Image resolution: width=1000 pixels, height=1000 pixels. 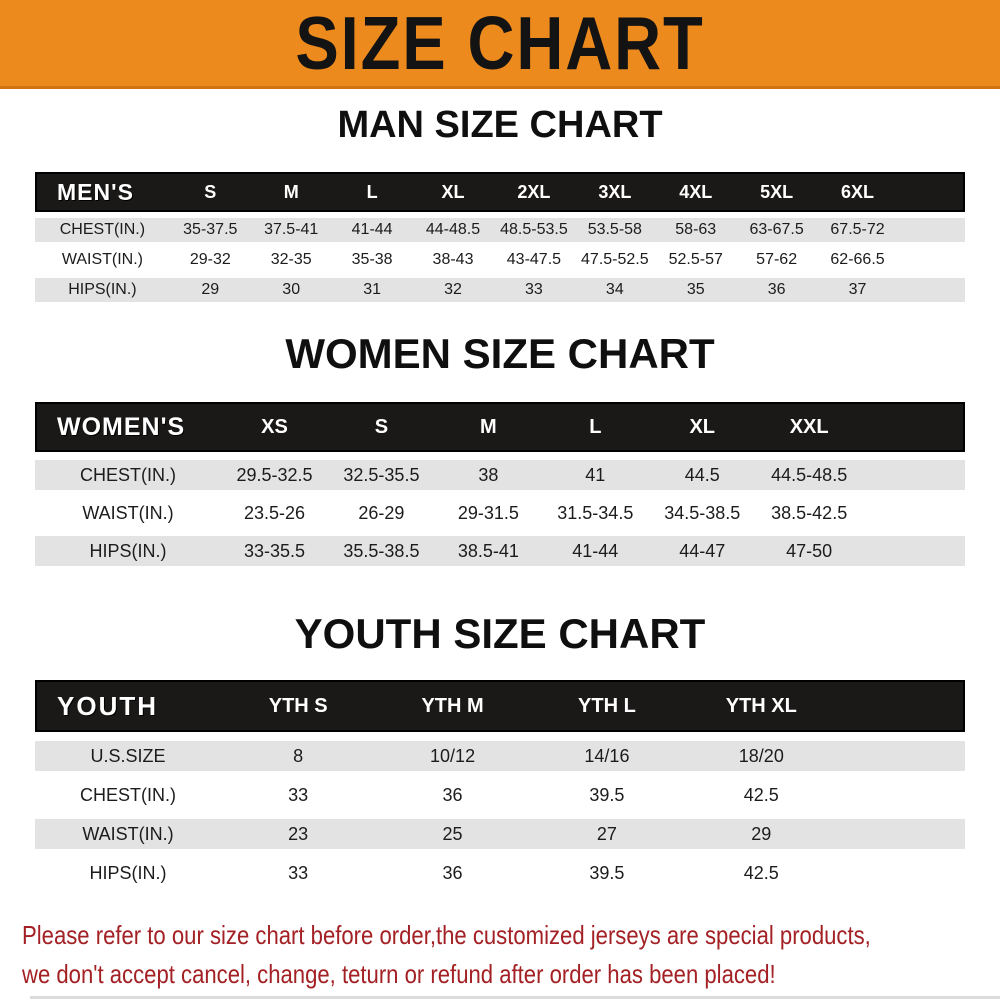 What do you see at coordinates (534, 230) in the screenshot?
I see `size-cell: 48.5-53.5` at bounding box center [534, 230].